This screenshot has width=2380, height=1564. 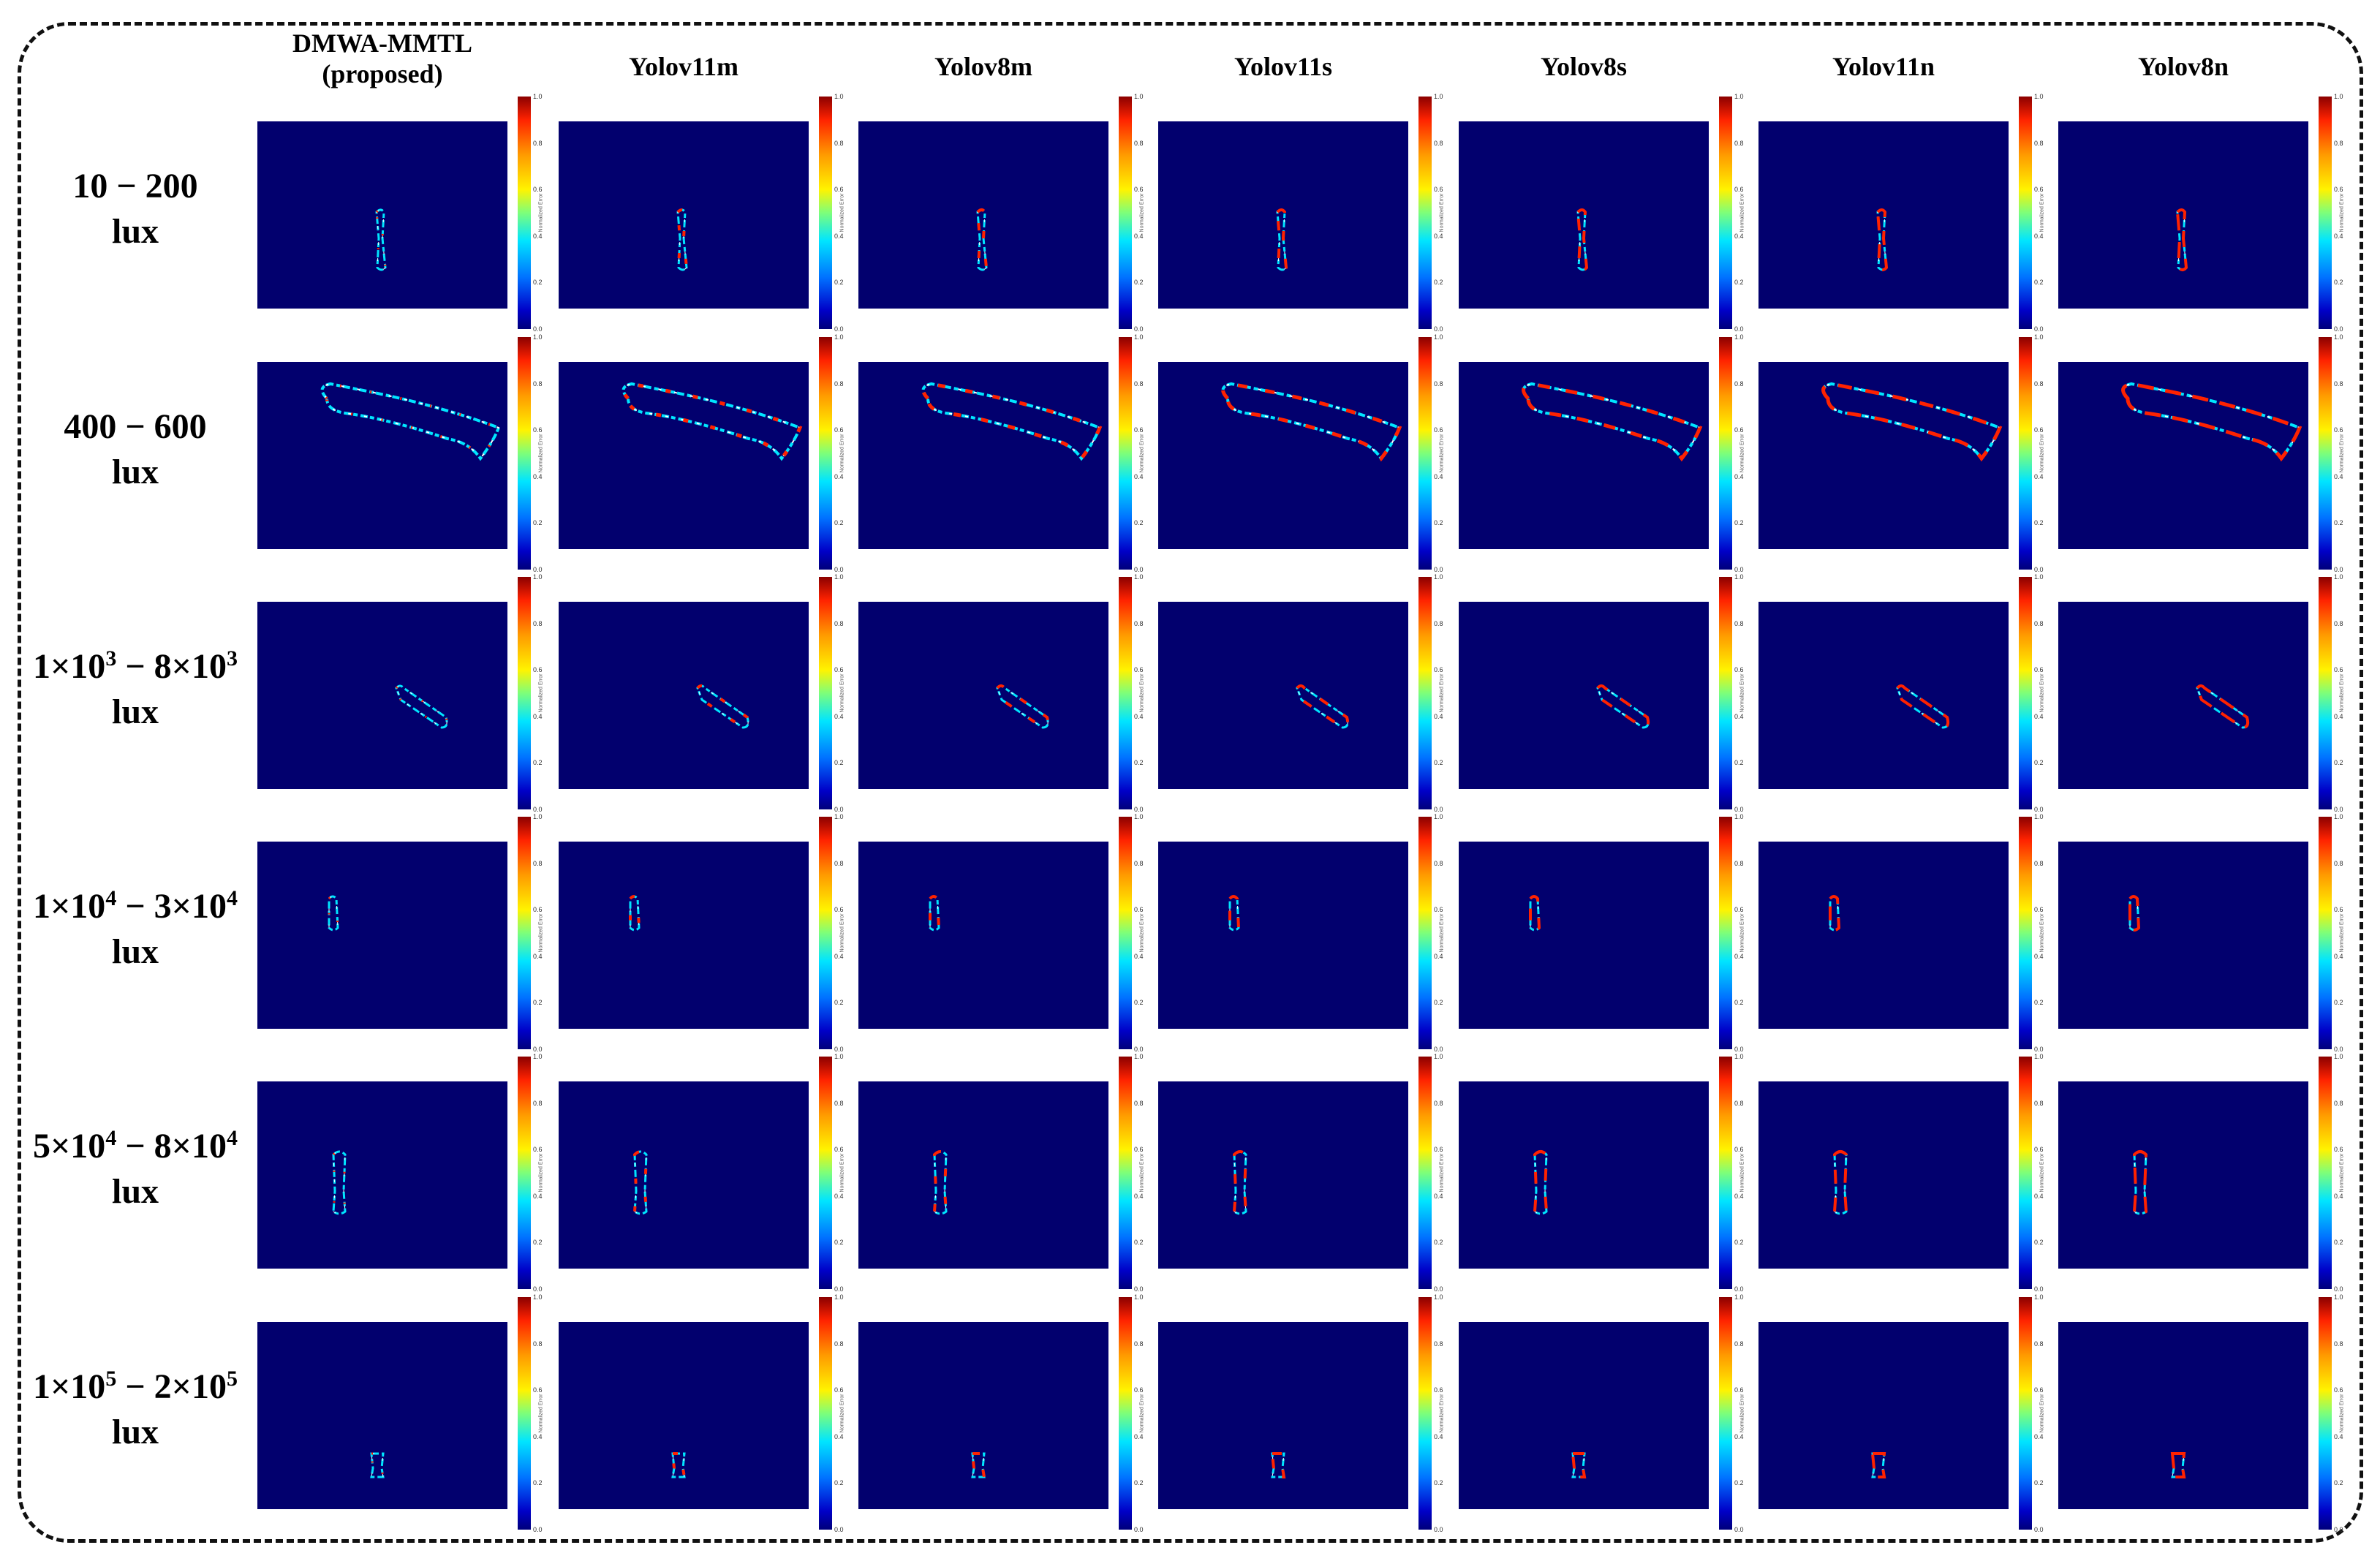 What do you see at coordinates (683, 66) in the screenshot?
I see `column-header-name: Yolov11m` at bounding box center [683, 66].